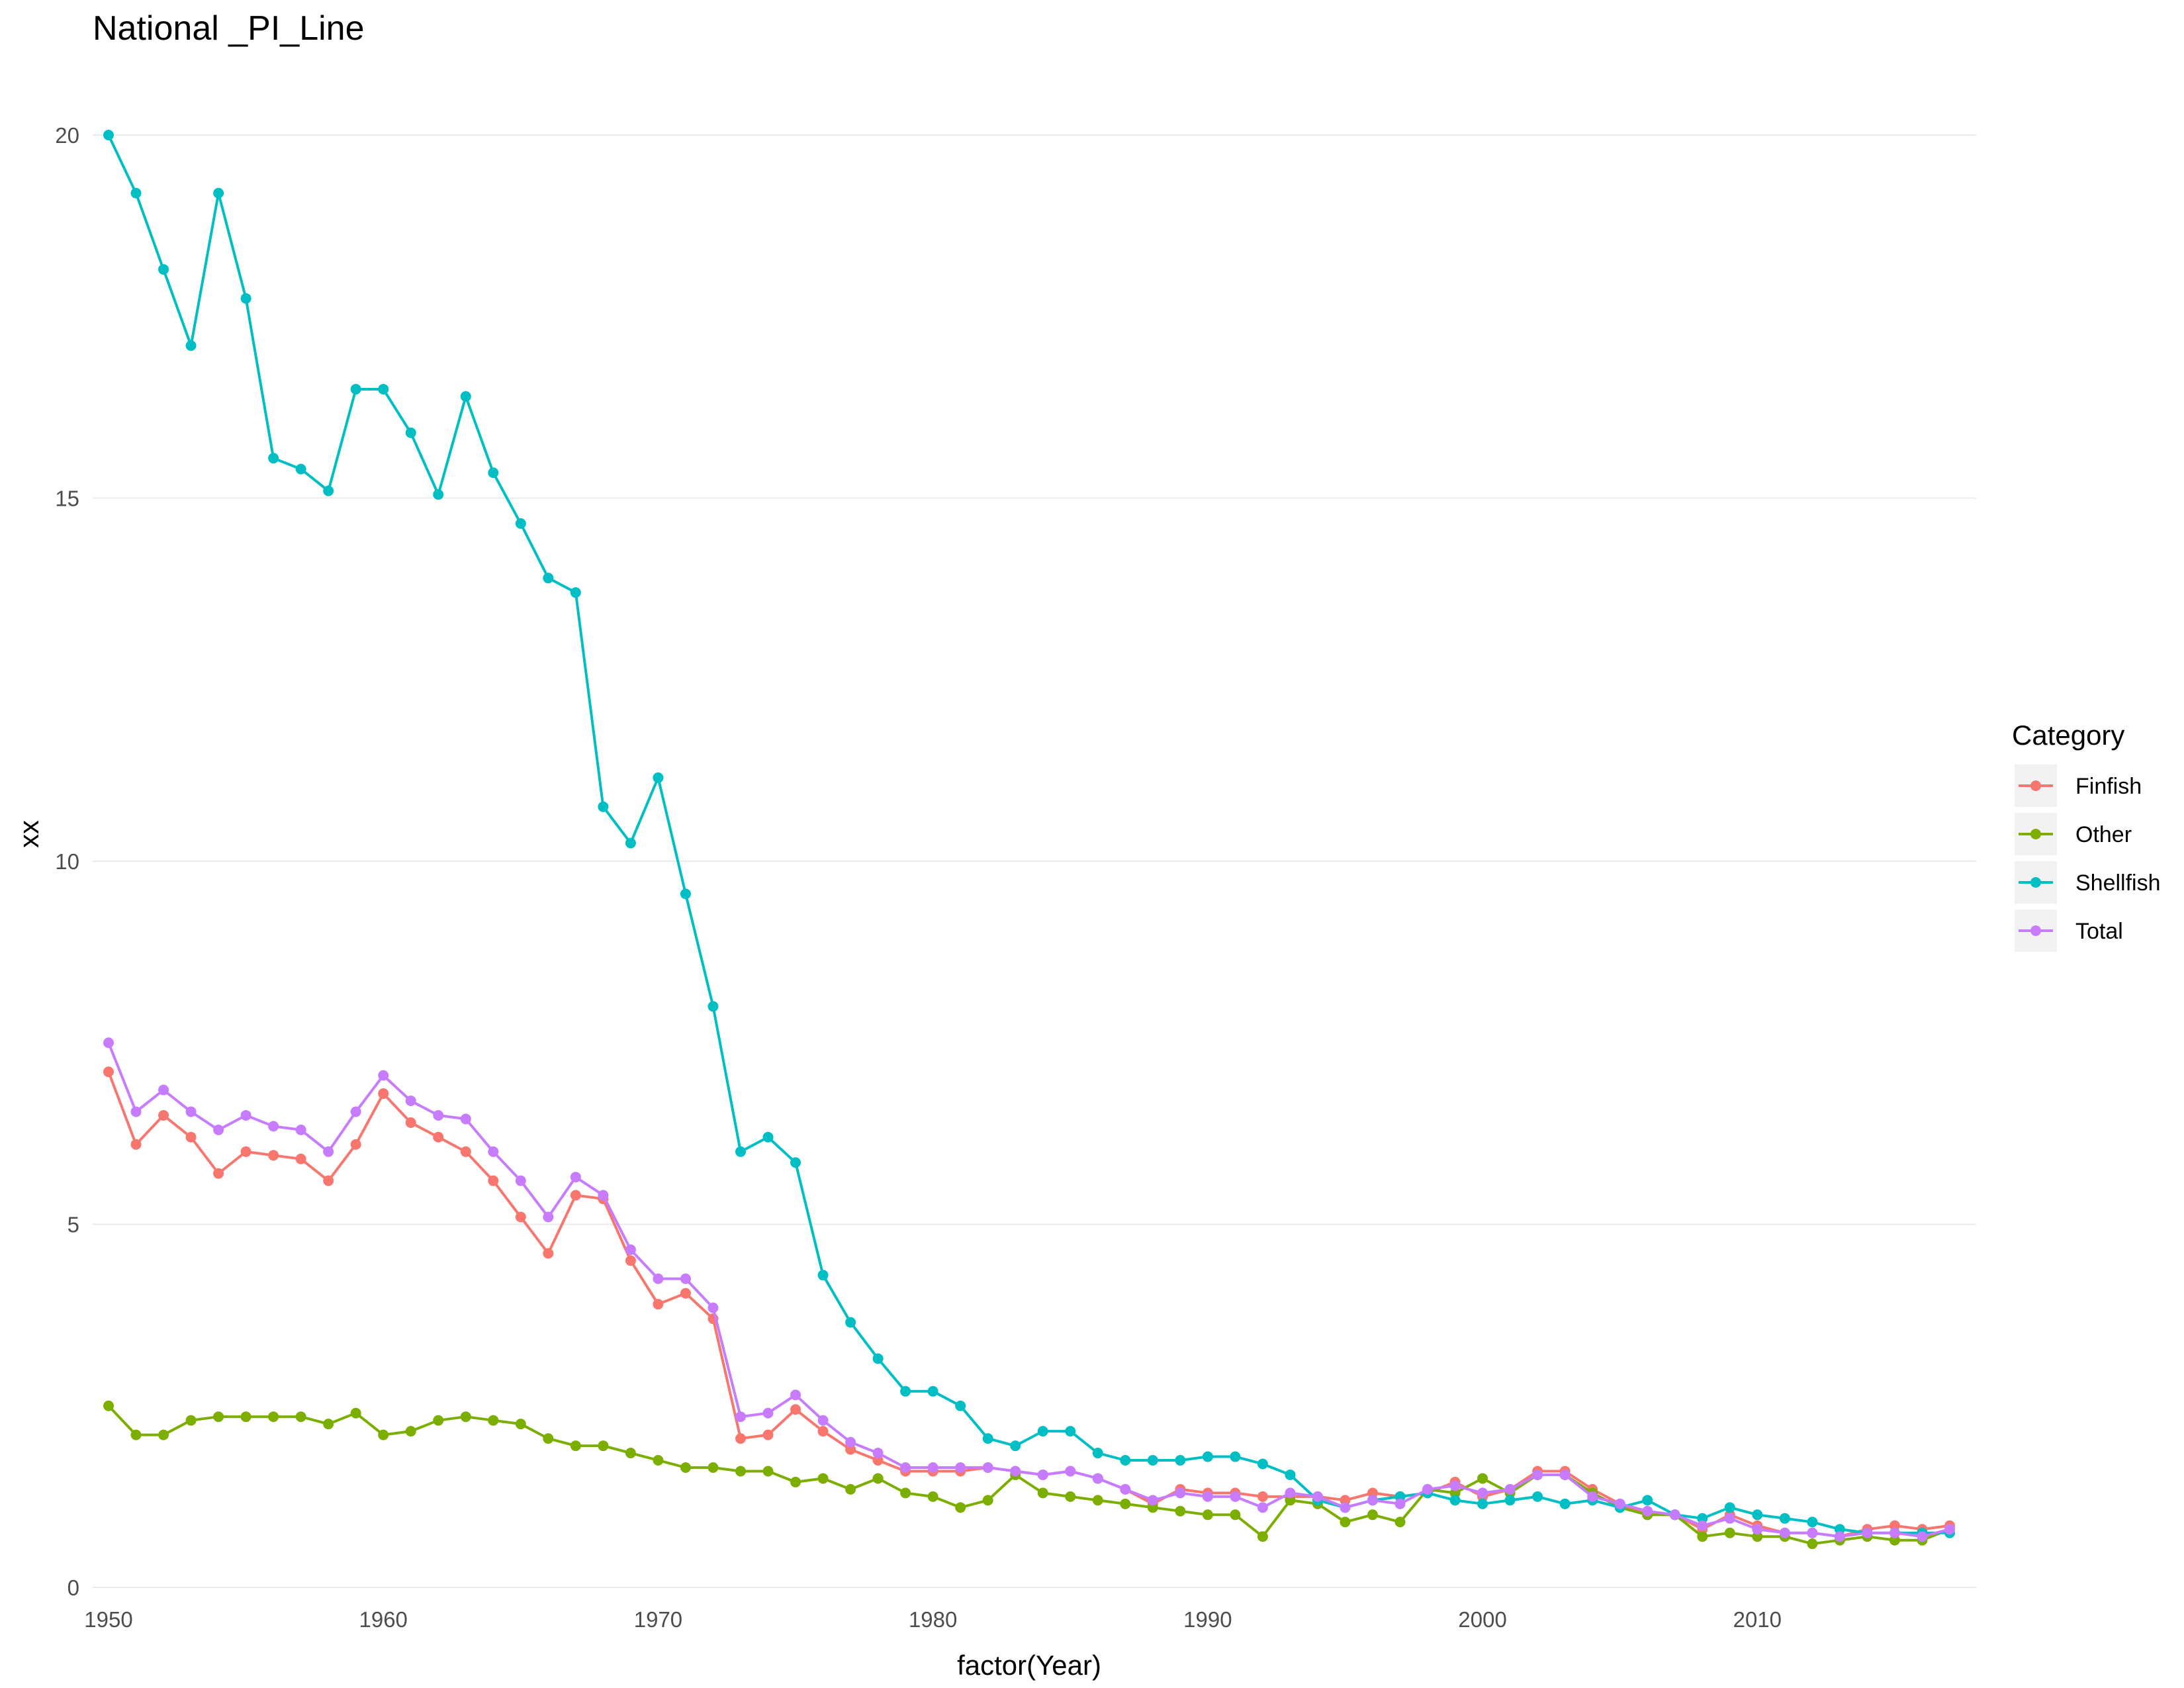  Describe the element at coordinates (2069, 931) in the screenshot. I see `legend-item-total: Total` at that location.